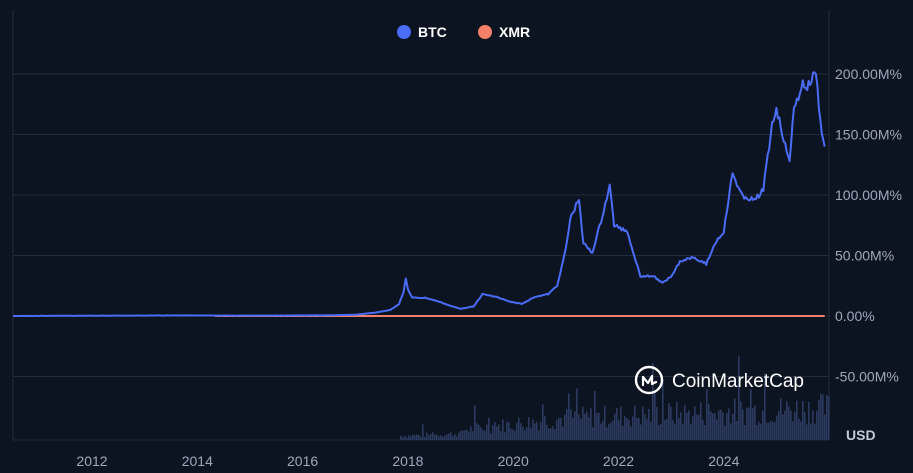 Image resolution: width=913 pixels, height=473 pixels. I want to click on legend-swatch, so click(485, 32).